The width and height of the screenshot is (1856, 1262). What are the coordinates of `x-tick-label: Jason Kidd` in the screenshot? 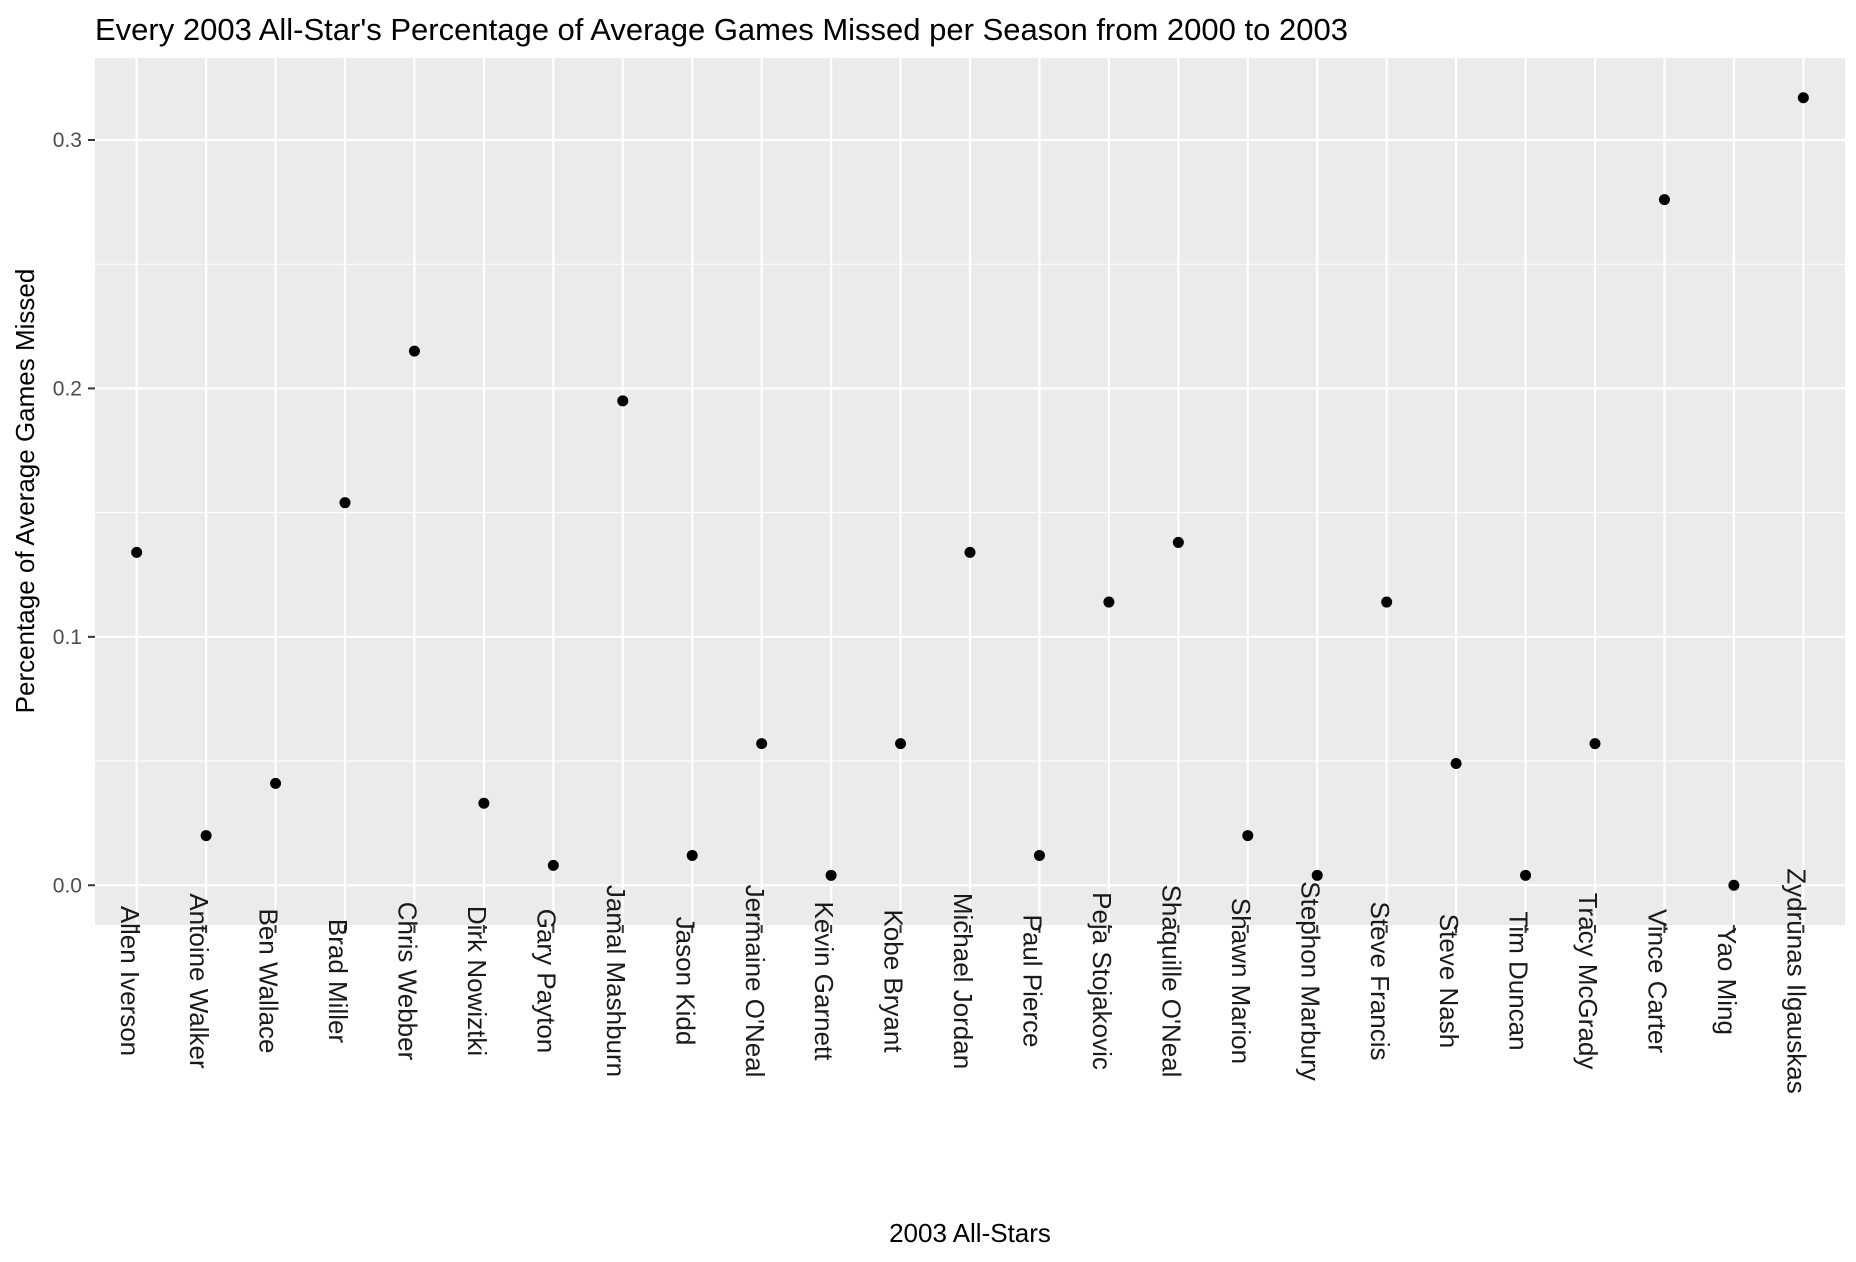 It's located at (685, 981).